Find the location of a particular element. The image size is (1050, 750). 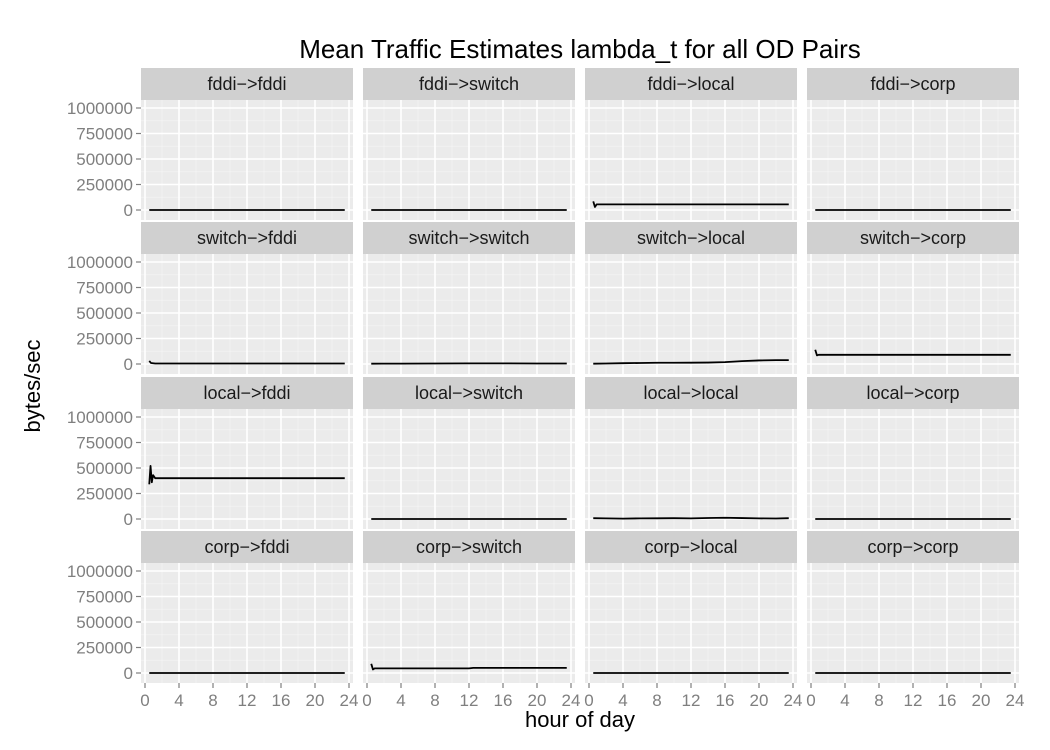

facet-strip-label: fddi−>corp is located at coordinates (912, 84).